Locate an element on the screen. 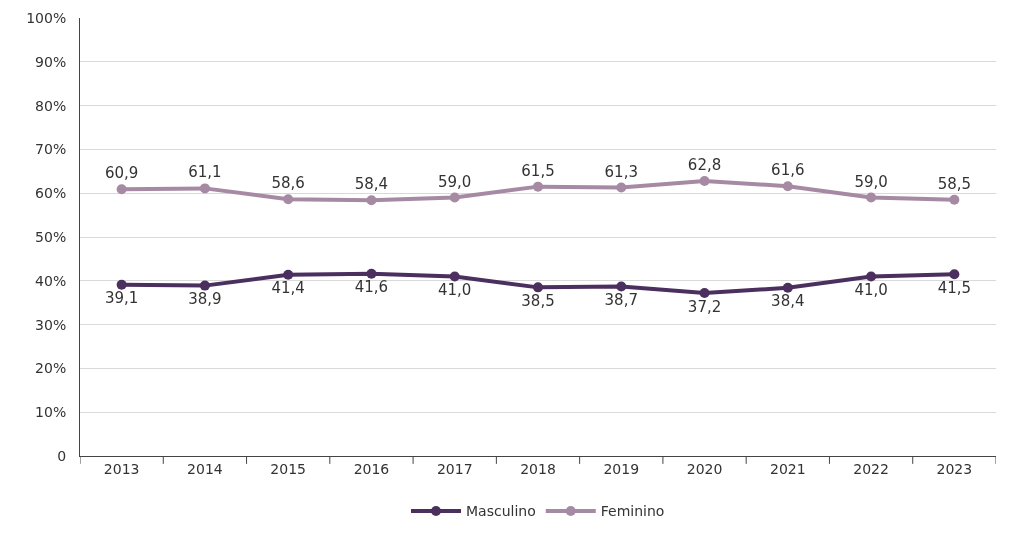  data-label: 62,8 is located at coordinates (704, 164).